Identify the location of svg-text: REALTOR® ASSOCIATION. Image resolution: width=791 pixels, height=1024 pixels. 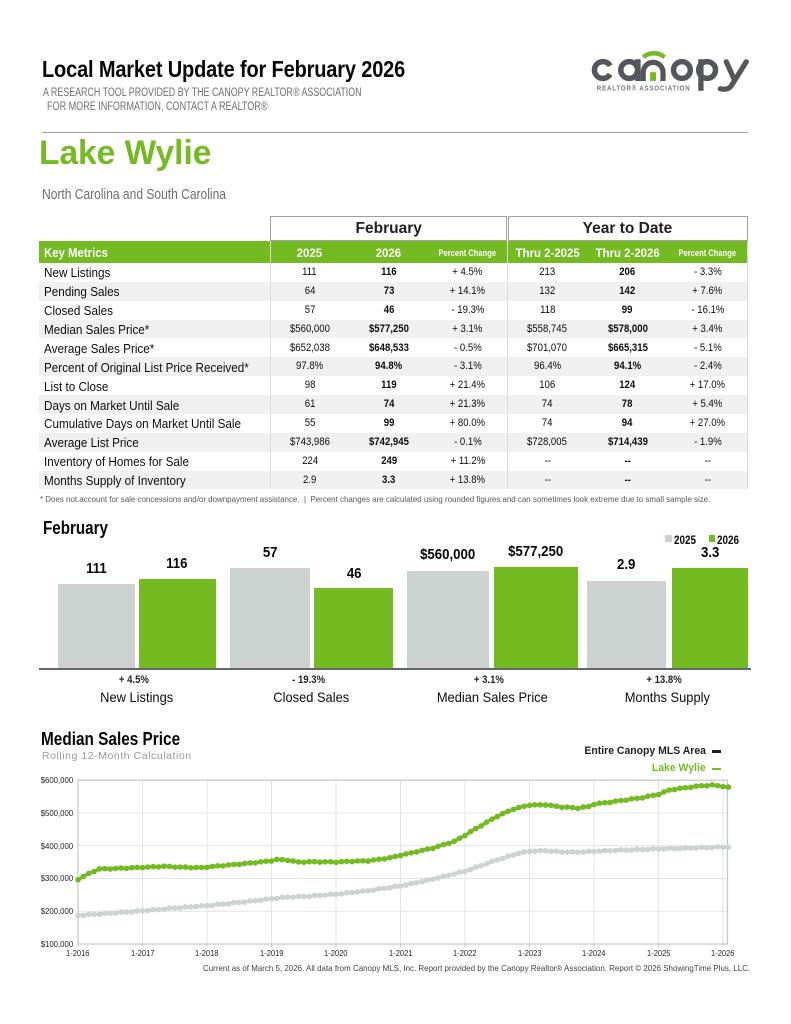
(644, 89).